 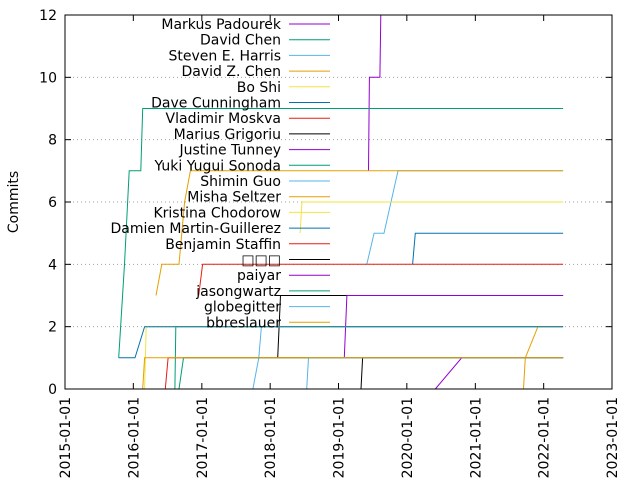 What do you see at coordinates (242, 308) in the screenshot?
I see `legend-label: globegitter` at bounding box center [242, 308].